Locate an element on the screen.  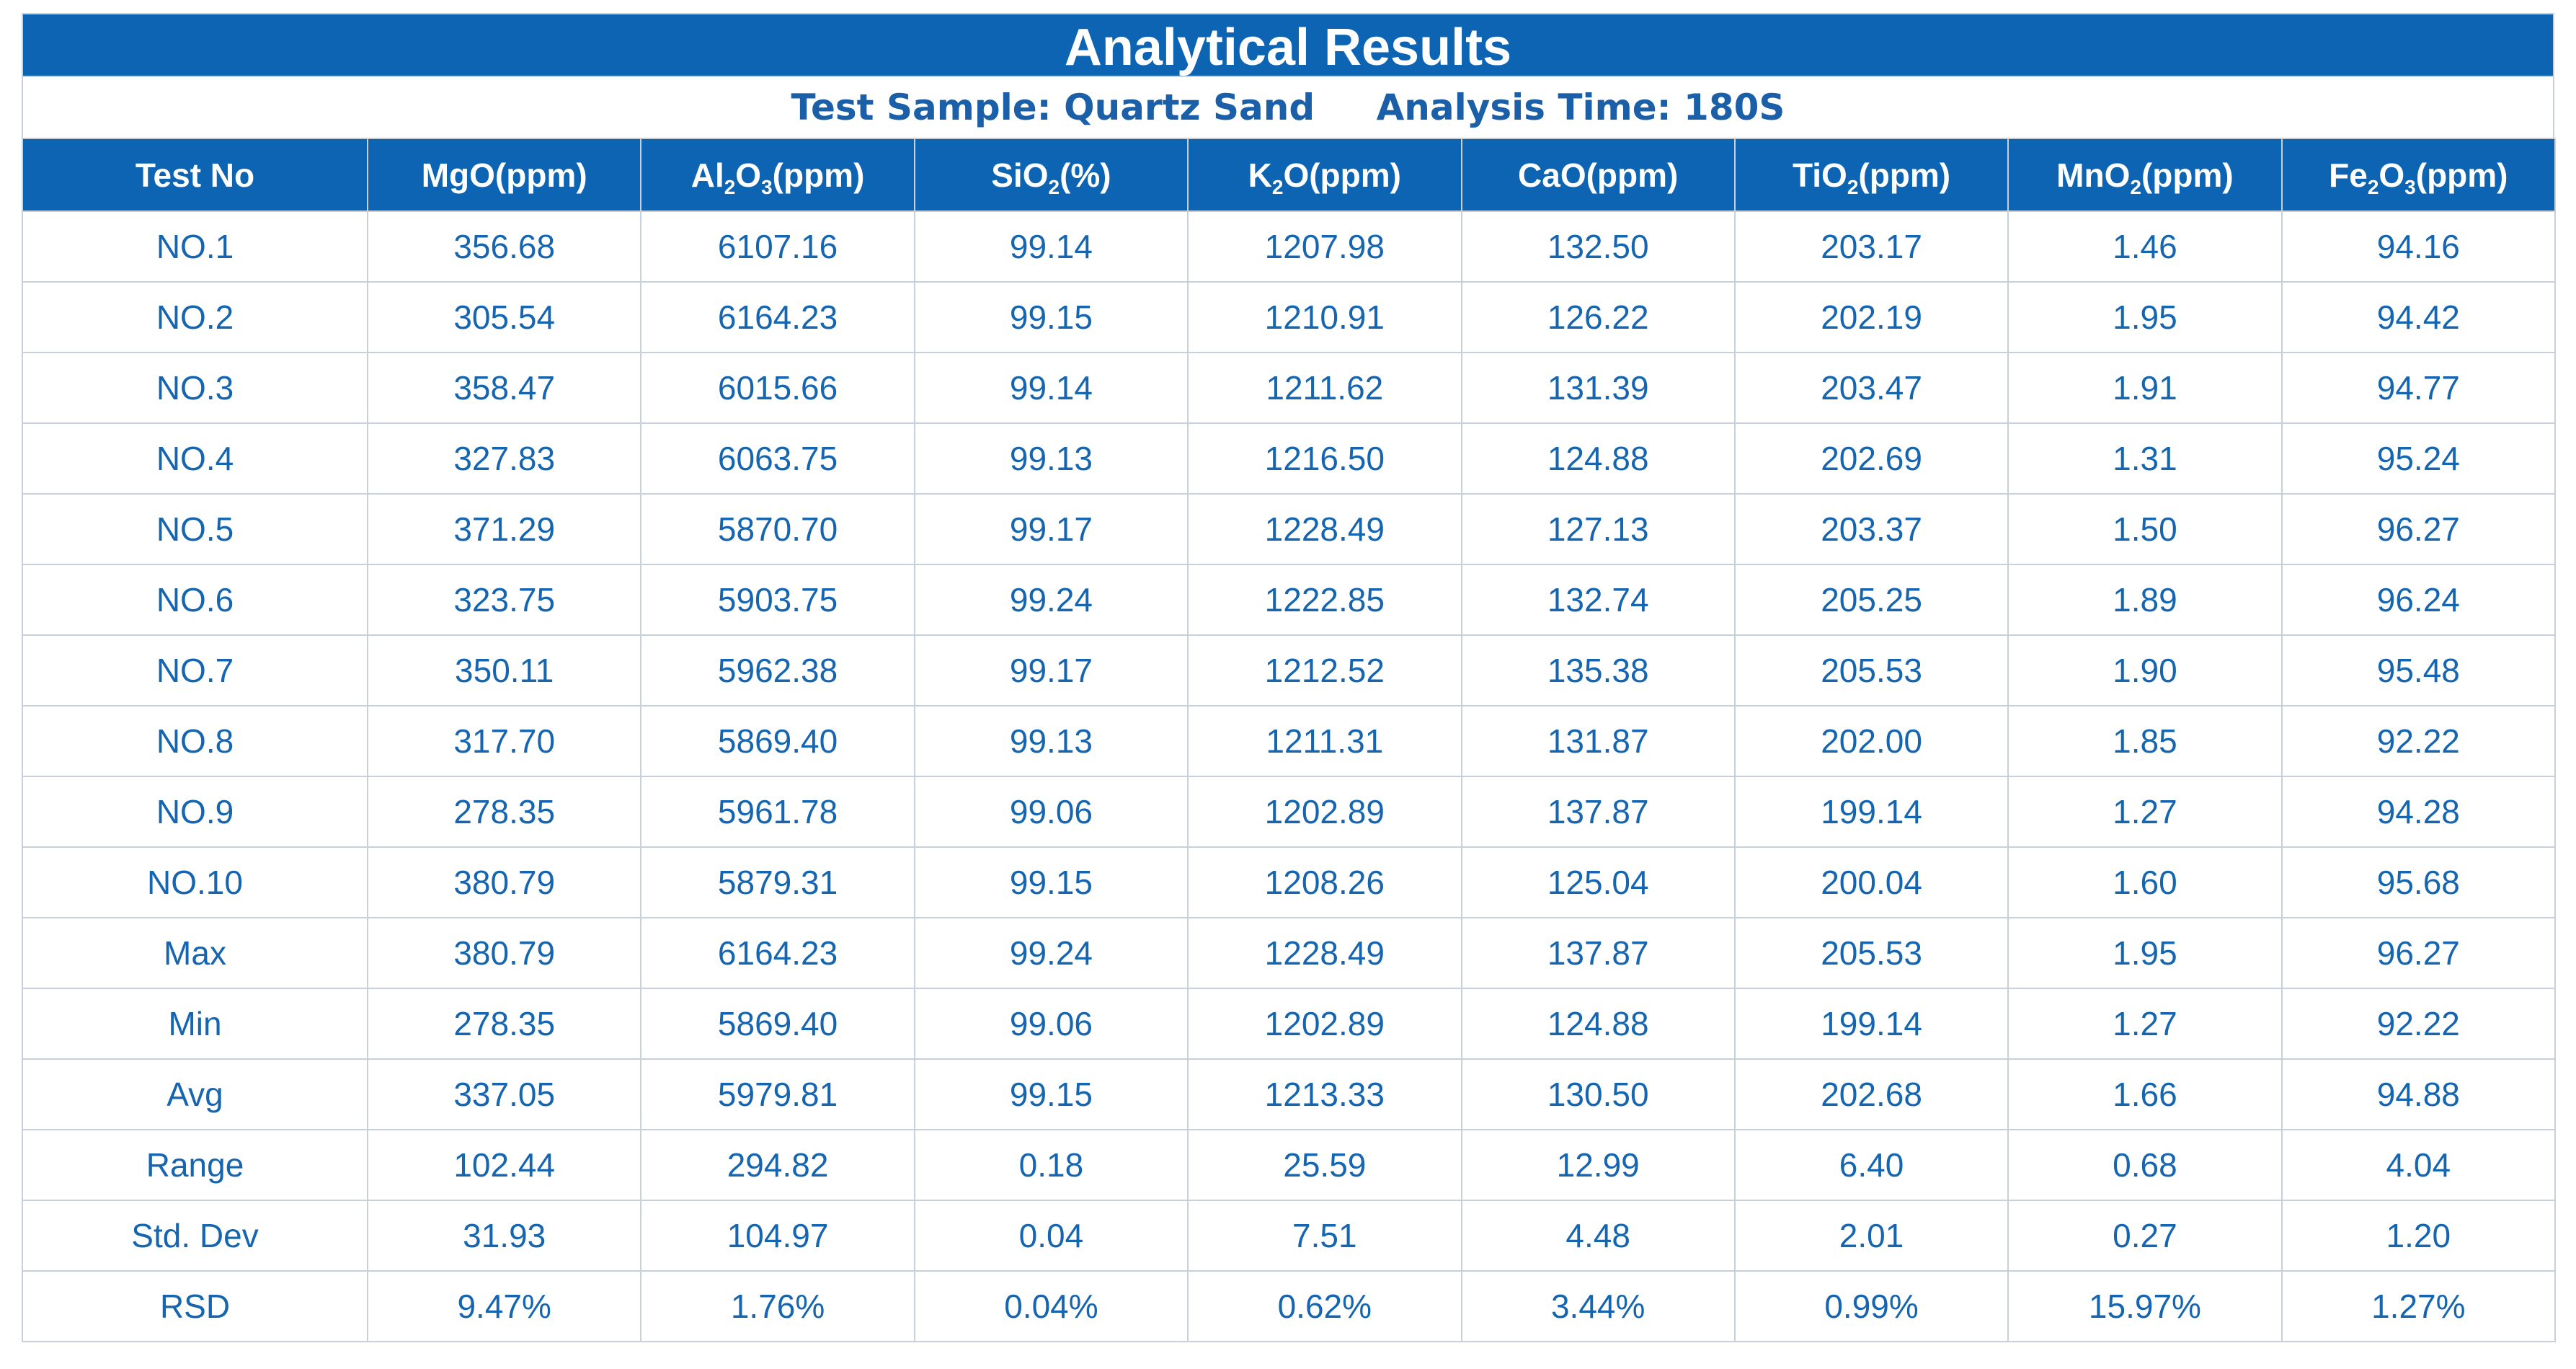
cell: 31.93 is located at coordinates (504, 1236).